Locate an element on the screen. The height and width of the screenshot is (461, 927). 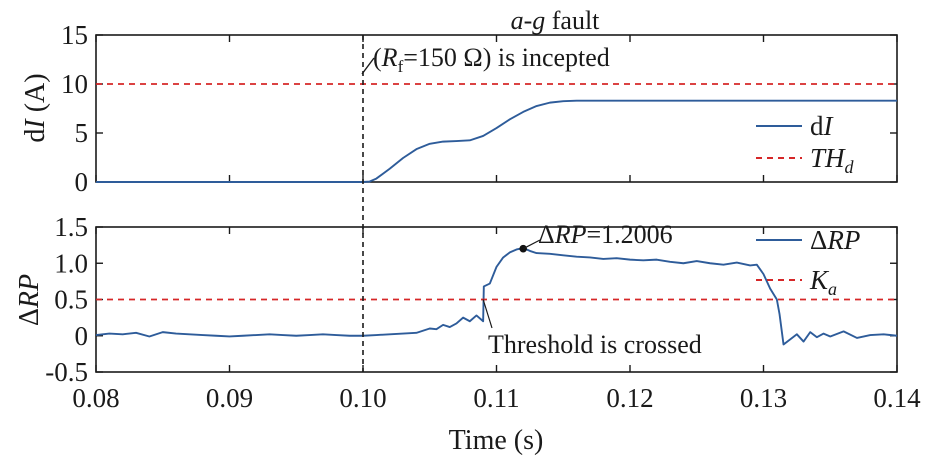
xtick-label: 0.12 is located at coordinates (629, 398).